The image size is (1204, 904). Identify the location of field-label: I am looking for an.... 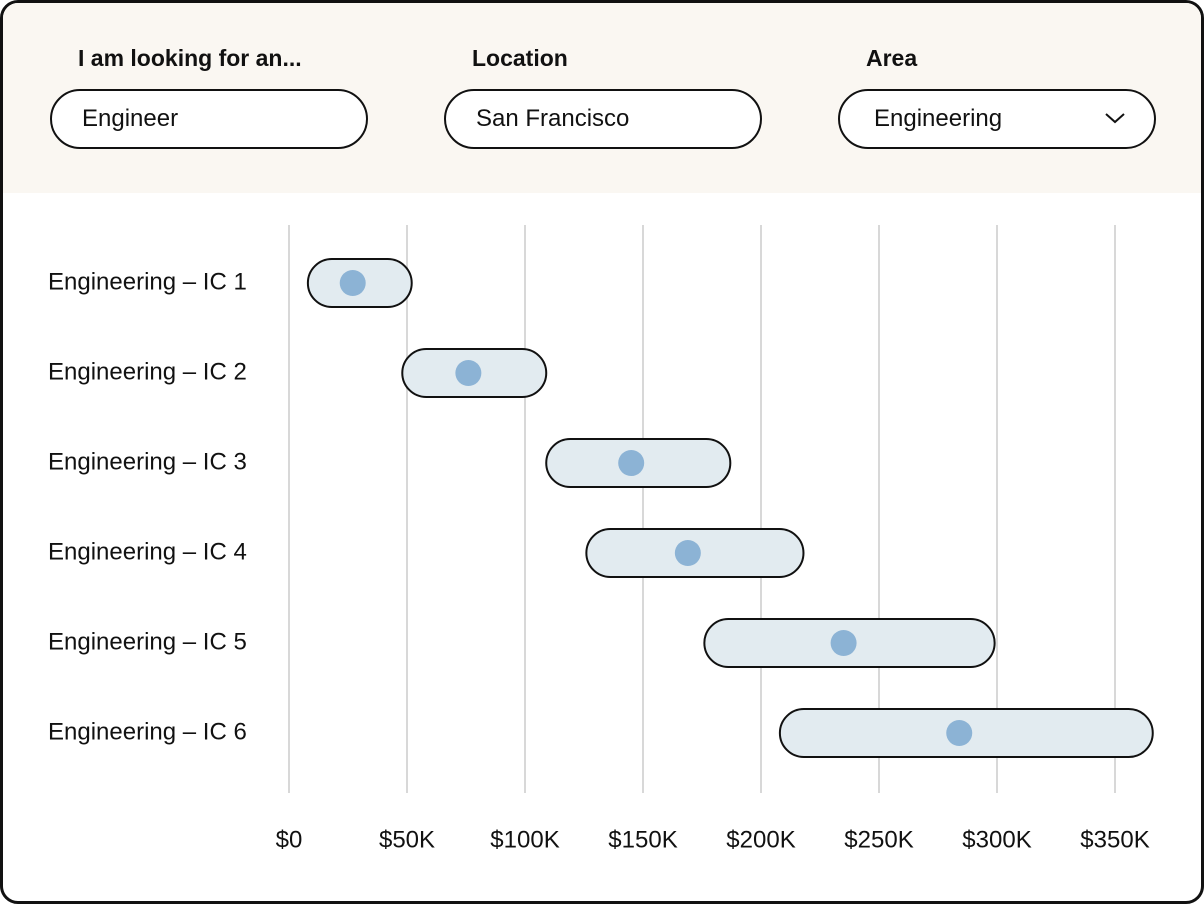
(190, 58).